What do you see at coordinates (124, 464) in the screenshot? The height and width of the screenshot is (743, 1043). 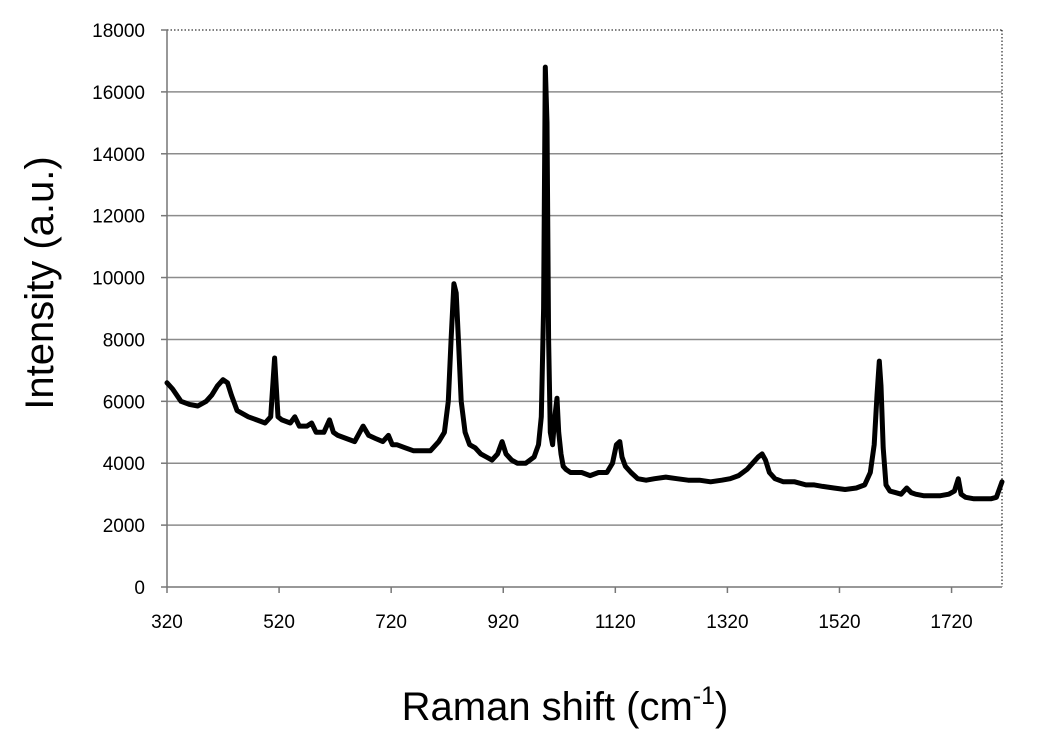 I see `y-tick-label-4000: 4000` at bounding box center [124, 464].